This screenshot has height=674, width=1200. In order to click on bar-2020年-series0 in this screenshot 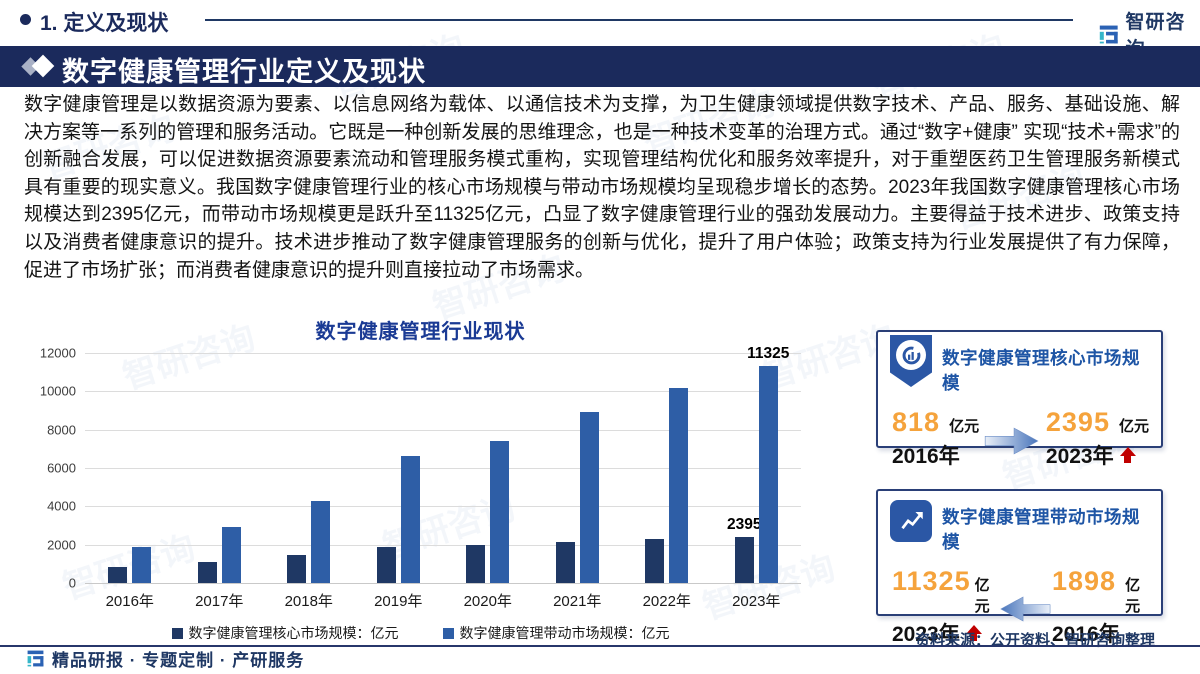, I will do `click(476, 564)`.